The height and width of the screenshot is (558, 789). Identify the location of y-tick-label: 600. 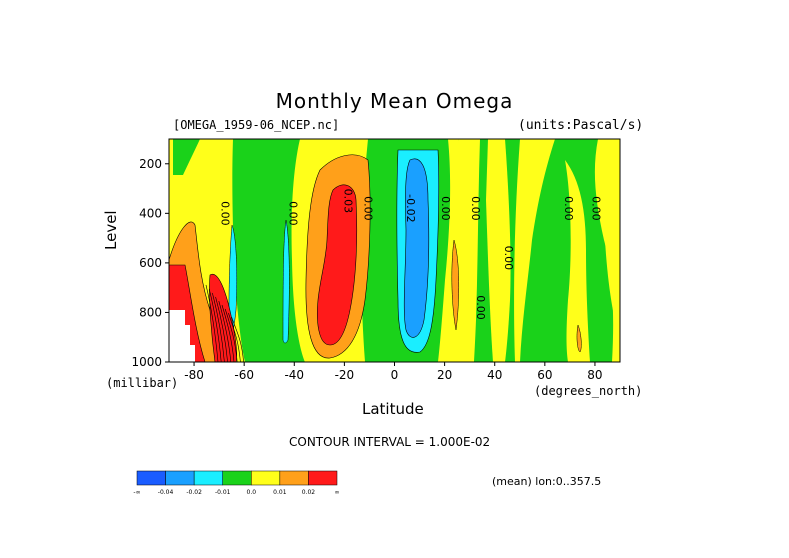
(150, 263).